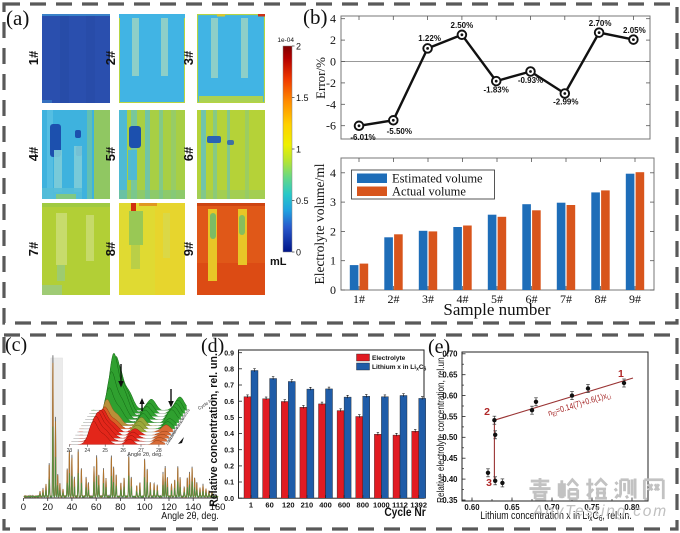  Describe the element at coordinates (381, 505) in the screenshot. I see `svg-text: 1000` at that location.